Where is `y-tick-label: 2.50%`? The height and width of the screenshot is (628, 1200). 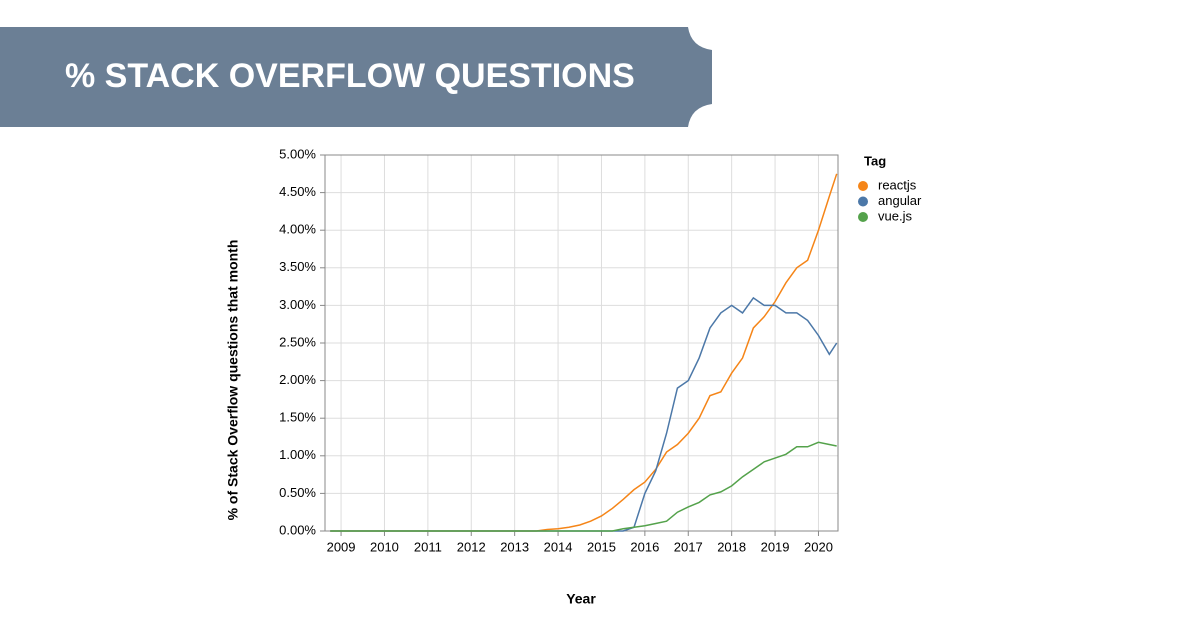 y-tick-label: 2.50% is located at coordinates (297, 341).